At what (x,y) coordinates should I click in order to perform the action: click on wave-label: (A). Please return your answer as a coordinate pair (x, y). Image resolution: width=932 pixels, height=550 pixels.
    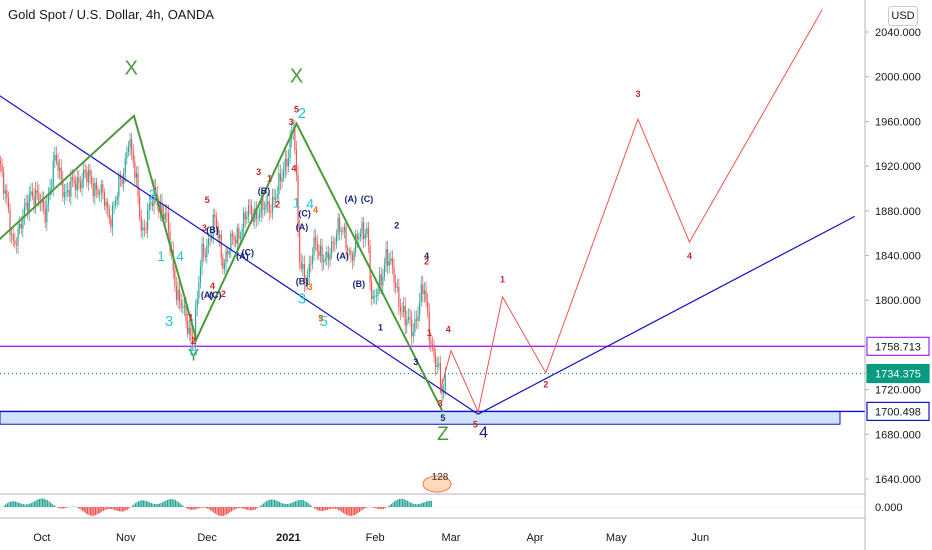
    Looking at the image, I should click on (207, 295).